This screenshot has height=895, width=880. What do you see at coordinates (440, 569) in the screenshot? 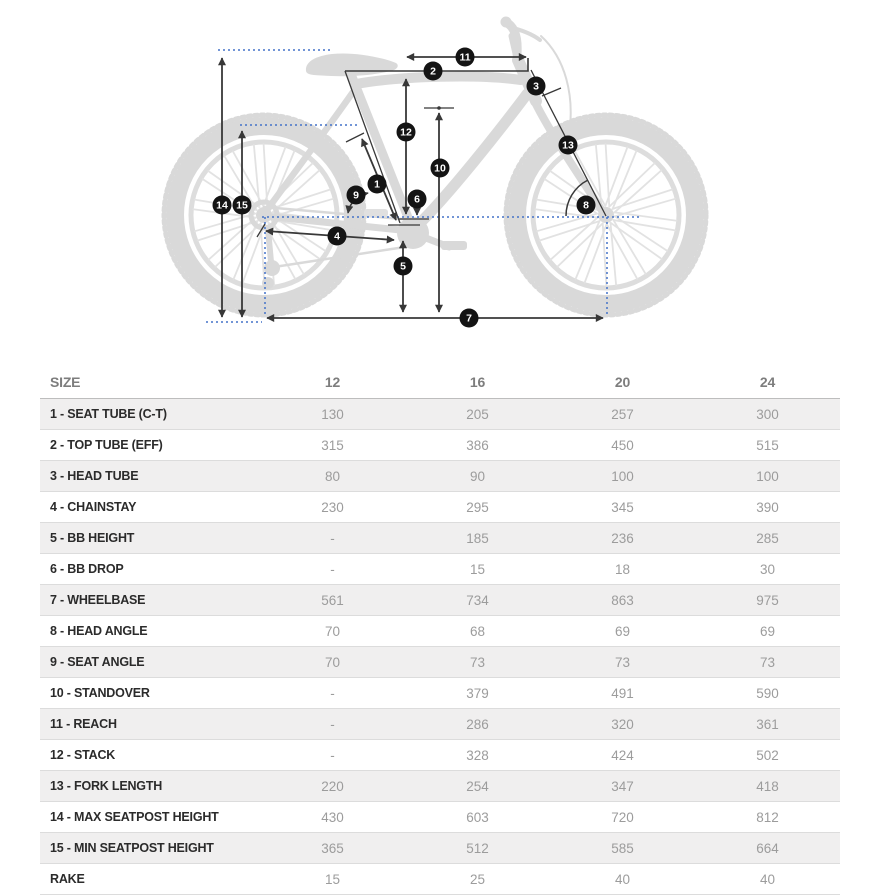
I see `table-row: 6 - BB DROP - 15 18 30` at bounding box center [440, 569].